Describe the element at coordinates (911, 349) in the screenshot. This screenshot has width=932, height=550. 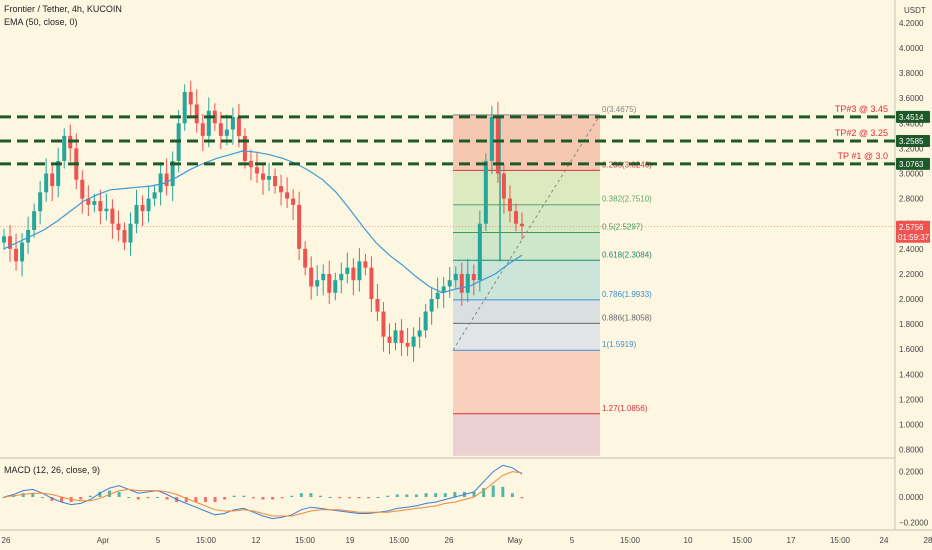
I see `y-tick-label: 1.6000` at that location.